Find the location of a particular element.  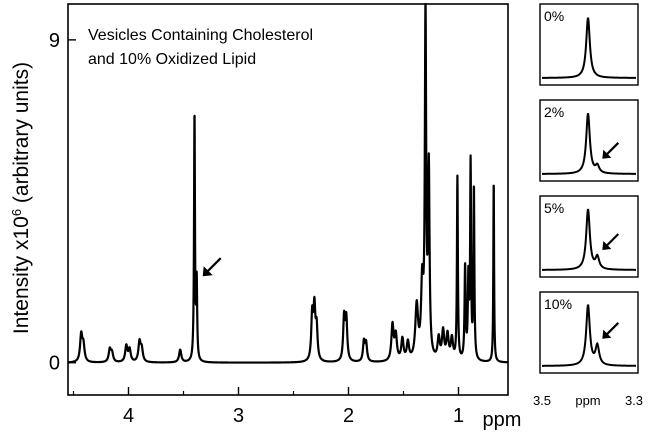

main-y-axis-label: Intensity x106 (arbitrary units) is located at coordinates (21, 198).